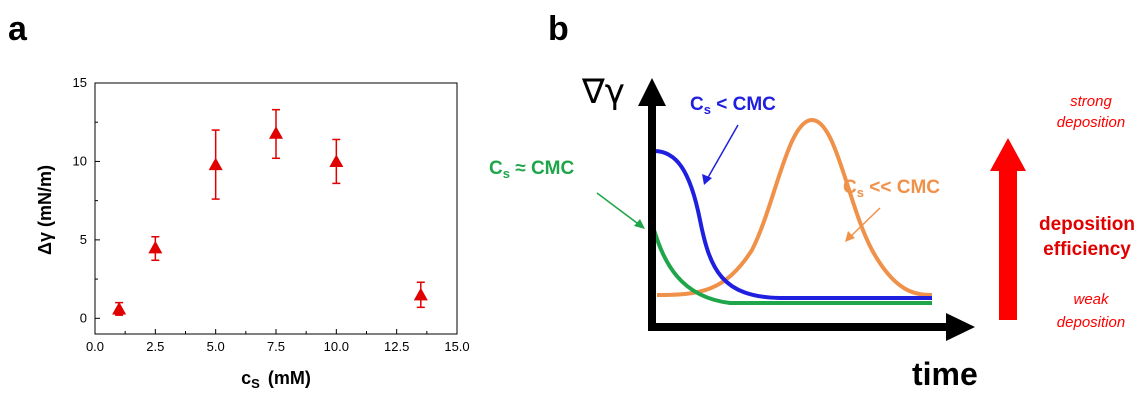 The image size is (1147, 394). What do you see at coordinates (619, 209) in the screenshot?
I see `green-pointer` at bounding box center [619, 209].